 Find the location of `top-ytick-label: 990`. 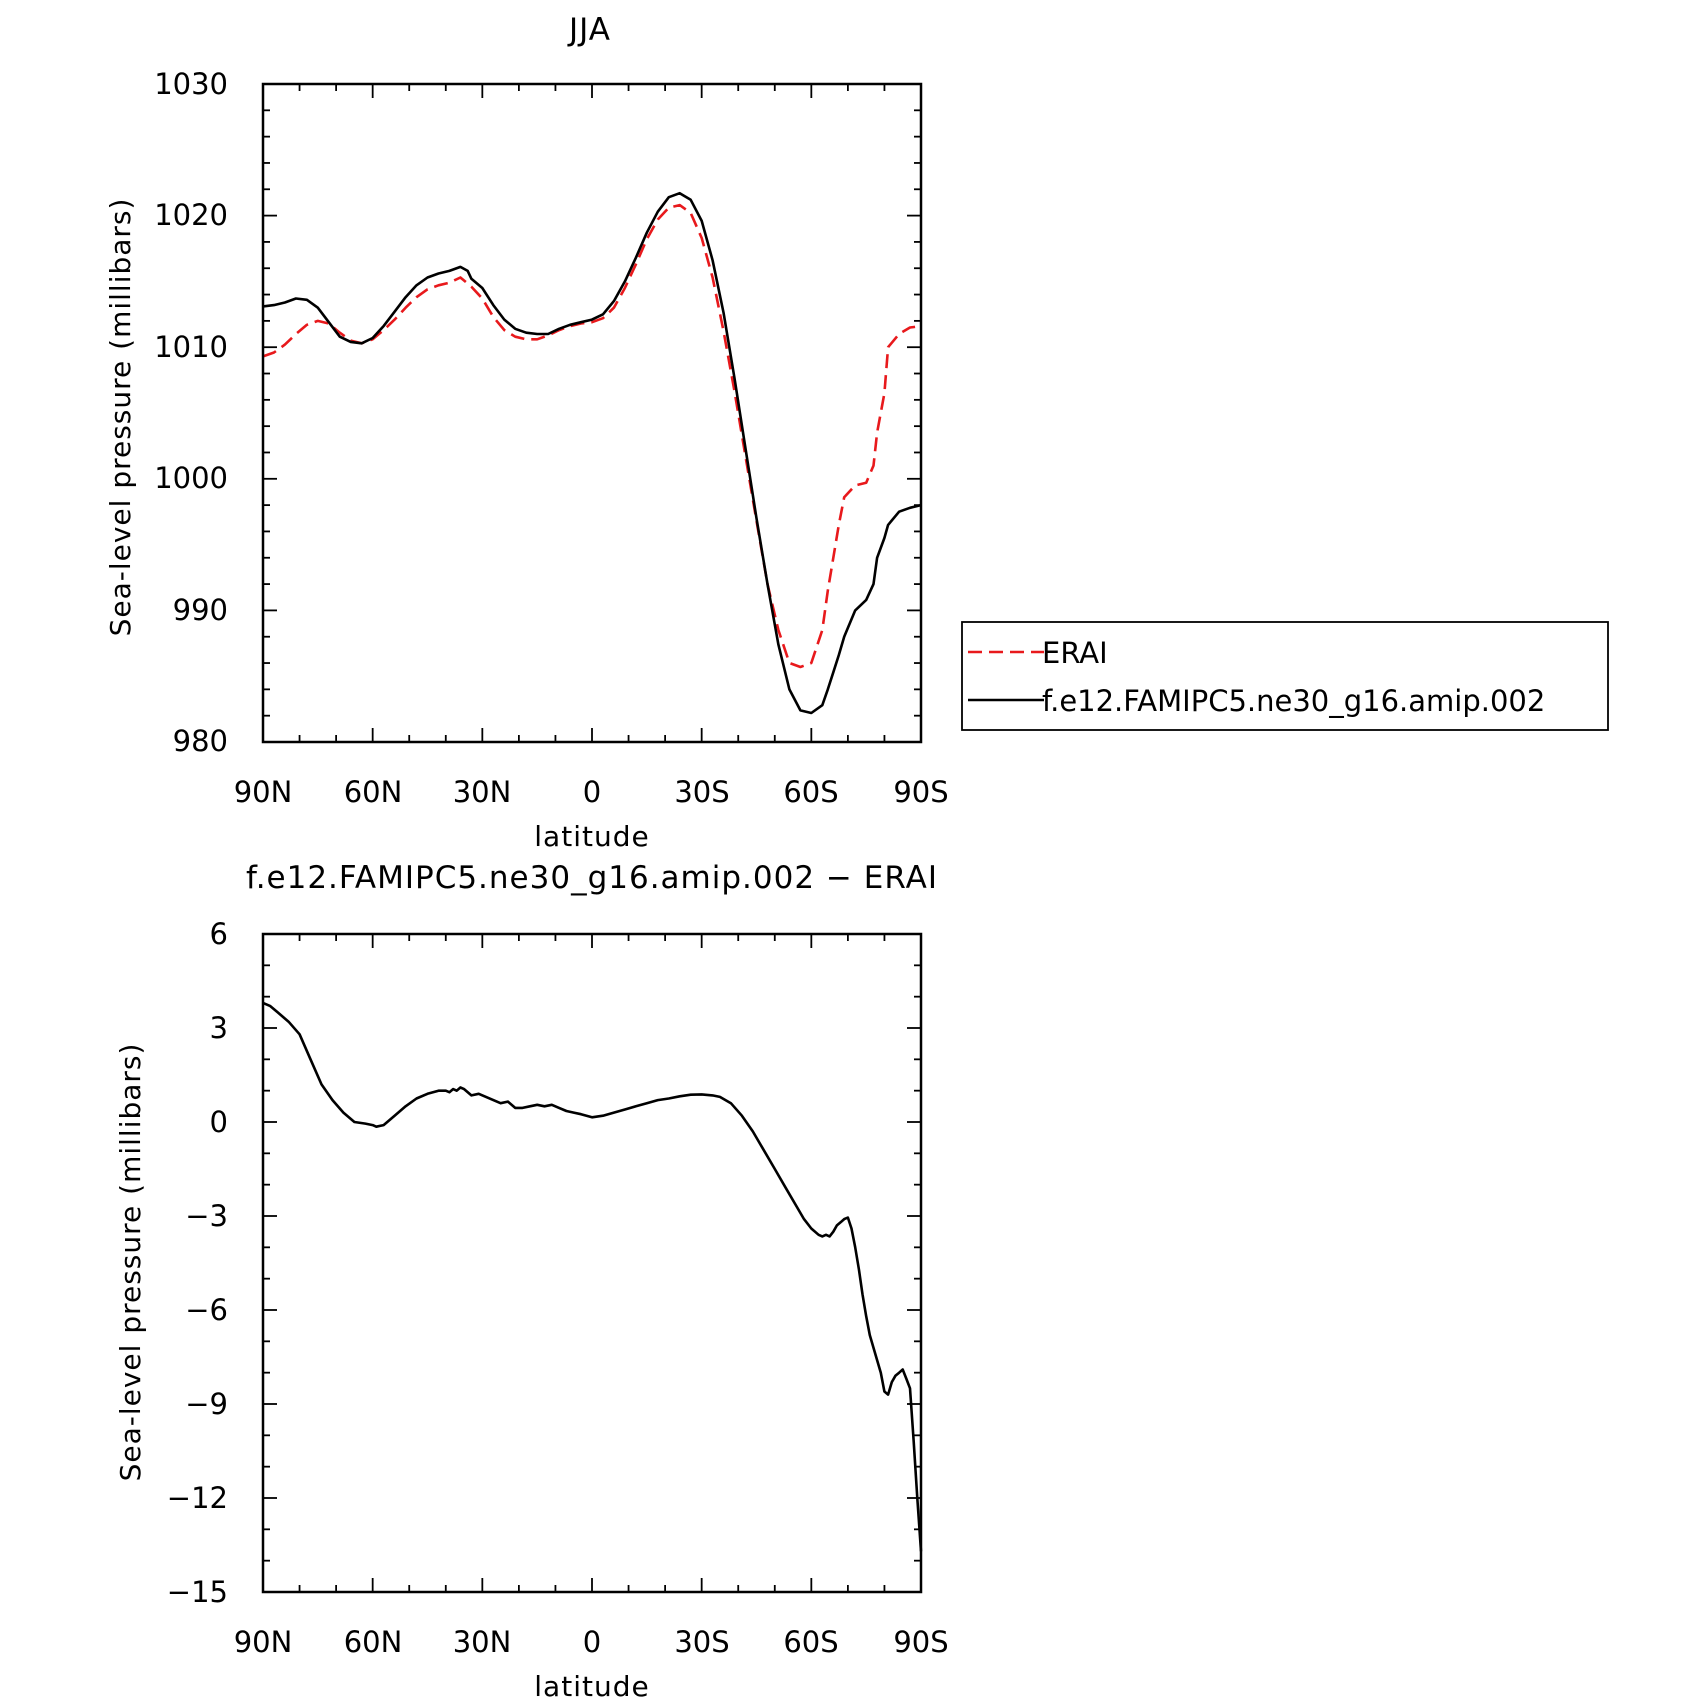

top-ytick-label: 990 is located at coordinates (200, 610).